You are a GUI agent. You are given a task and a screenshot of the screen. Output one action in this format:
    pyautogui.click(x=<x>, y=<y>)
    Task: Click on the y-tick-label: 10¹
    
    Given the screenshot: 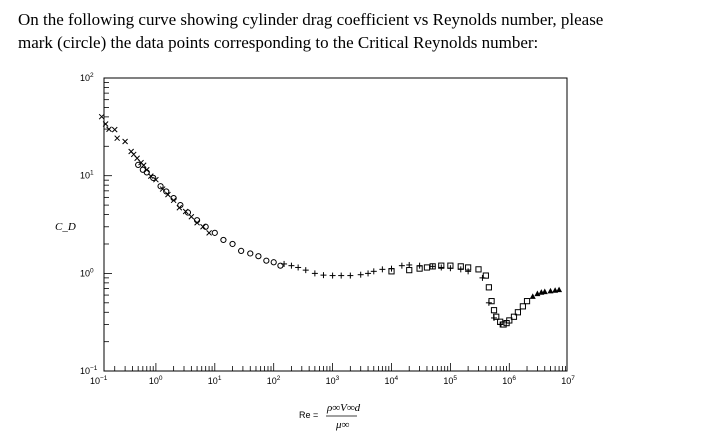 What is the action you would take?
    pyautogui.click(x=87, y=175)
    